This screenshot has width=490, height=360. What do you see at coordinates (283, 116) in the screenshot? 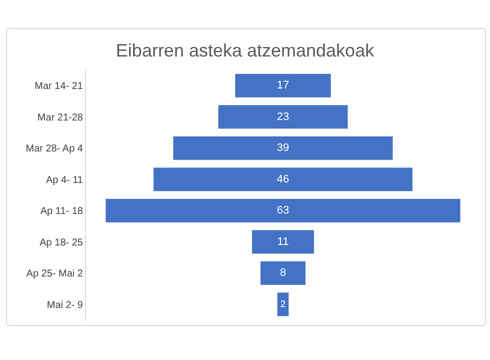
I see `data-label: 23` at bounding box center [283, 116].